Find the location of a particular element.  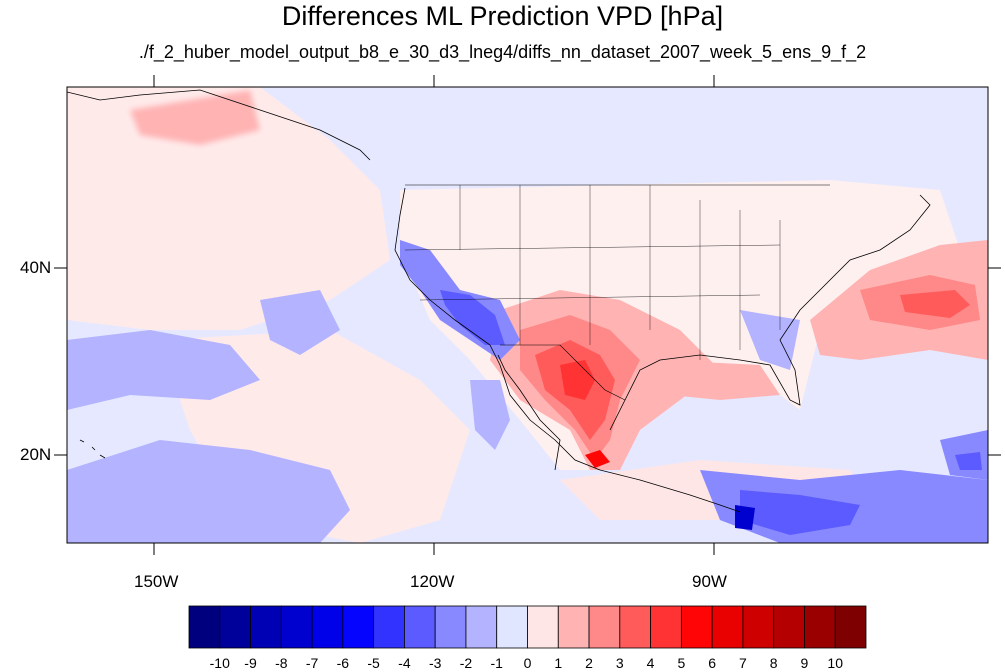

us-border is located at coordinates (617, 292).